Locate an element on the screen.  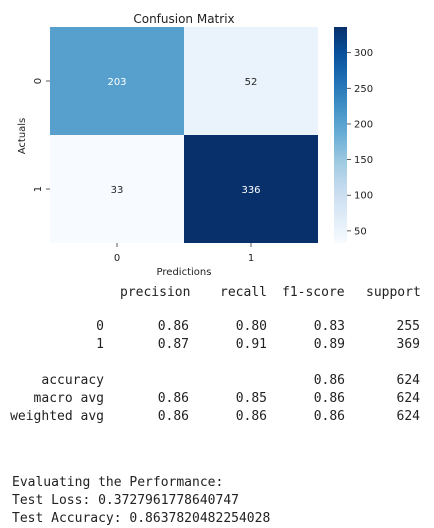
colorbar-ticks: 50 100 150 200 250 300 is located at coordinates (360, 142).